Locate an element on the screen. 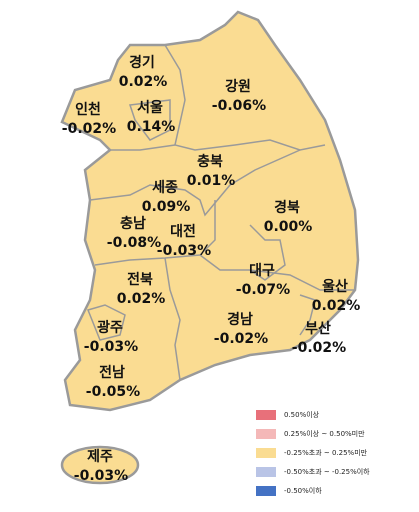 This screenshot has height=512, width=419. region-name: 서울 is located at coordinates (150, 107).